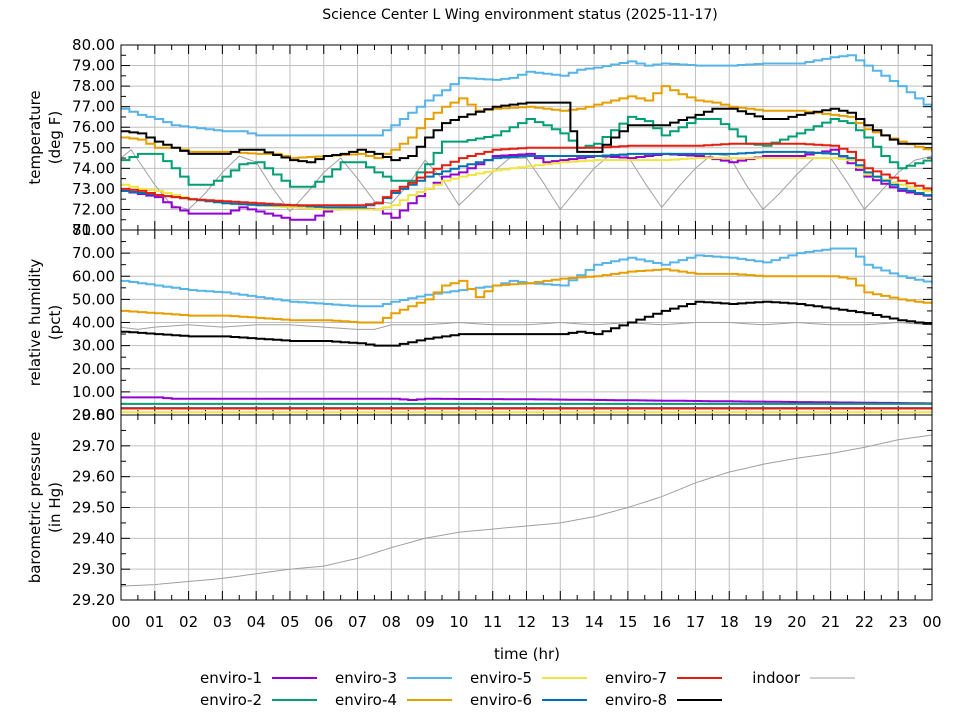 The image size is (960, 720). I want to click on x-tick-label: 19, so click(762, 622).